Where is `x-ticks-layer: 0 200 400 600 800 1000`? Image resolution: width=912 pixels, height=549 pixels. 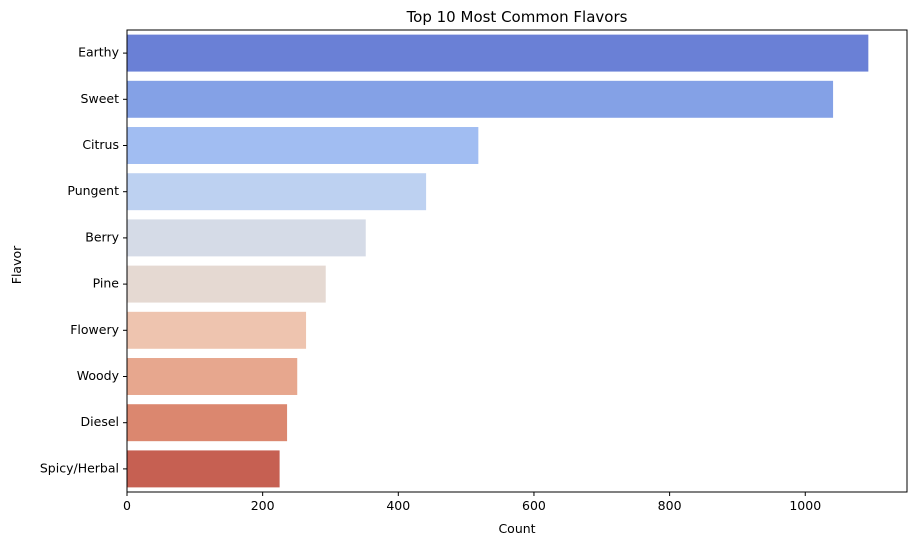
x-ticks-layer: 0 200 400 600 800 1000 is located at coordinates (472, 502).